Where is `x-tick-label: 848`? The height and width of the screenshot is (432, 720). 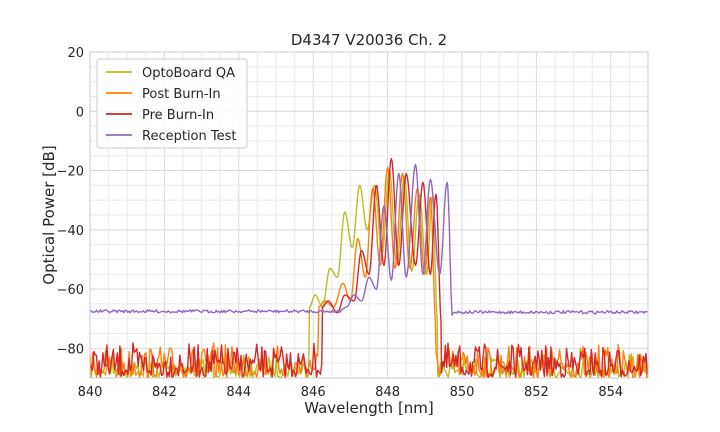
x-tick-label: 848 is located at coordinates (387, 392).